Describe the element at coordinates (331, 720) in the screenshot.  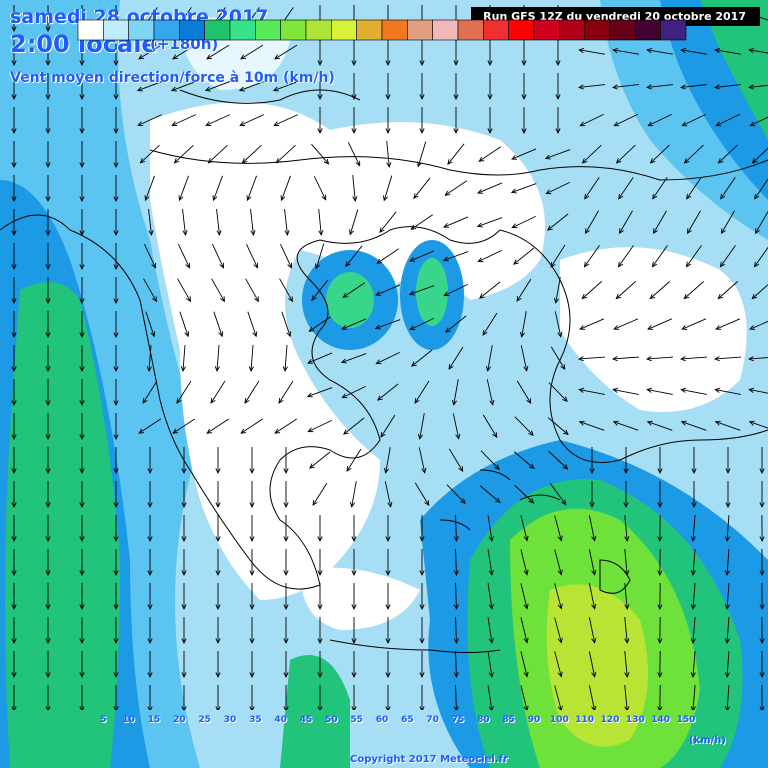
I see `legend-tick-label: 50` at that location.